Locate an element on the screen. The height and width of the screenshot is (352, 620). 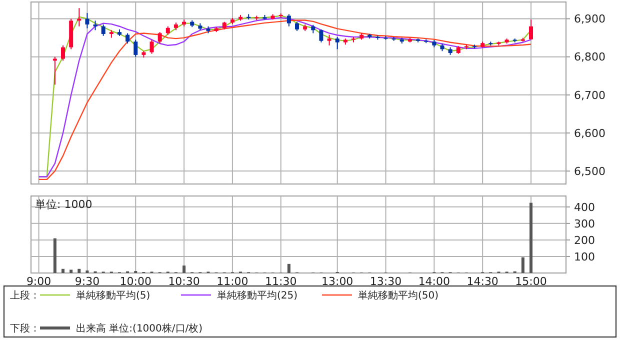
y-tick-label: 6,800 is located at coordinates (590, 57).